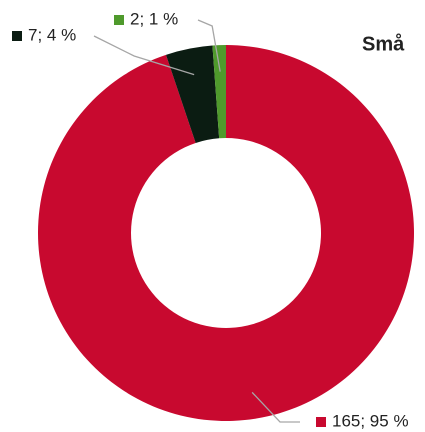  What do you see at coordinates (154, 18) in the screenshot?
I see `data-label: 2; 1 %` at bounding box center [154, 18].